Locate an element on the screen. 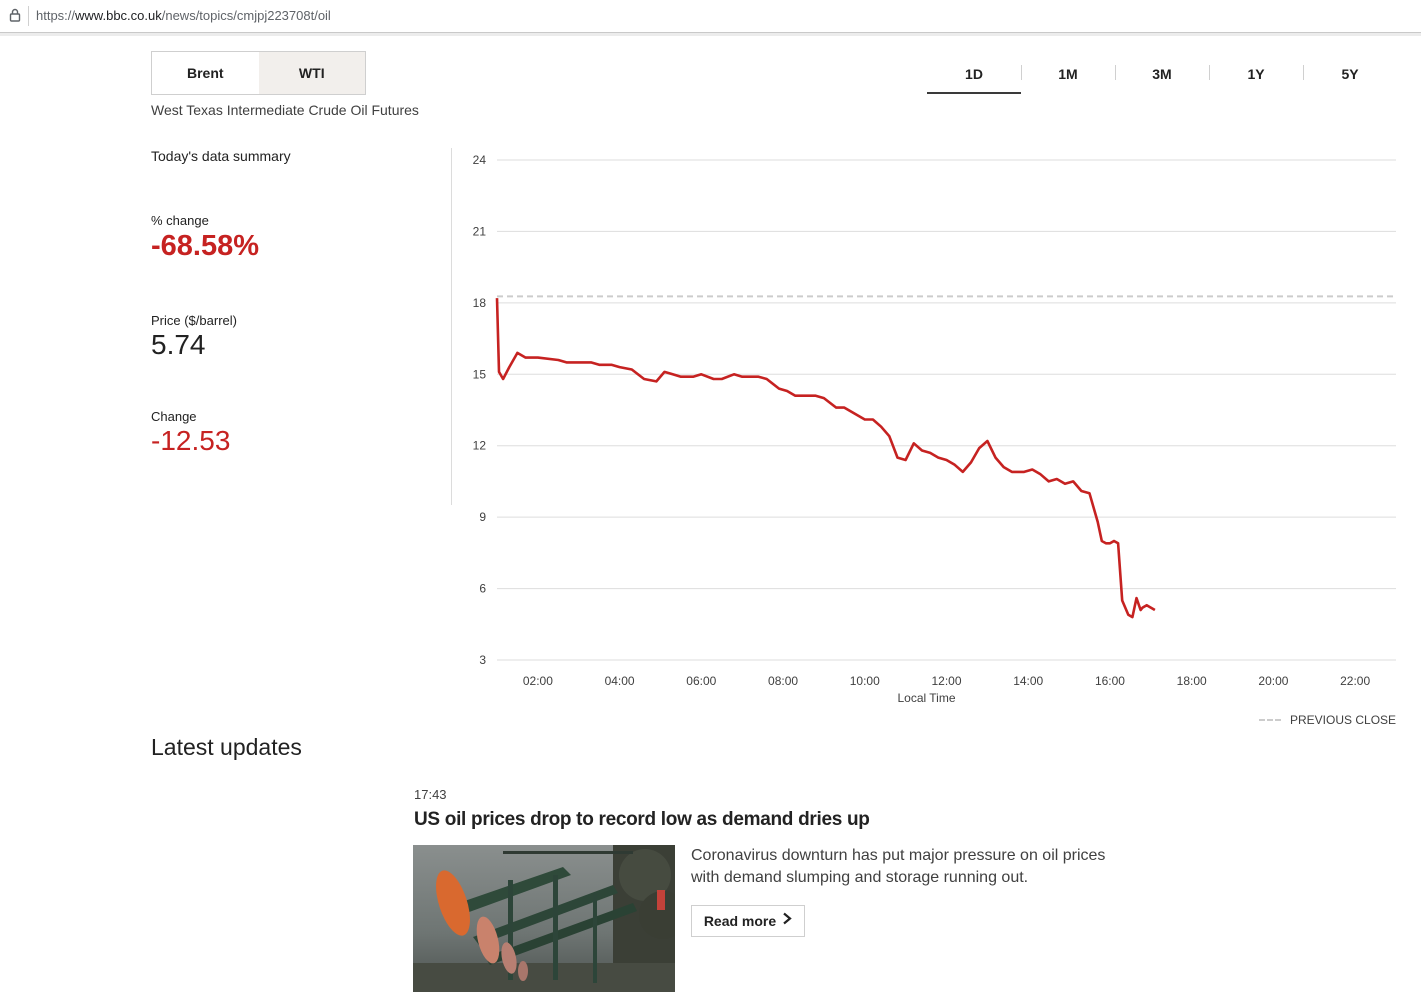  x-tick-label: 10:00 is located at coordinates (865, 681).